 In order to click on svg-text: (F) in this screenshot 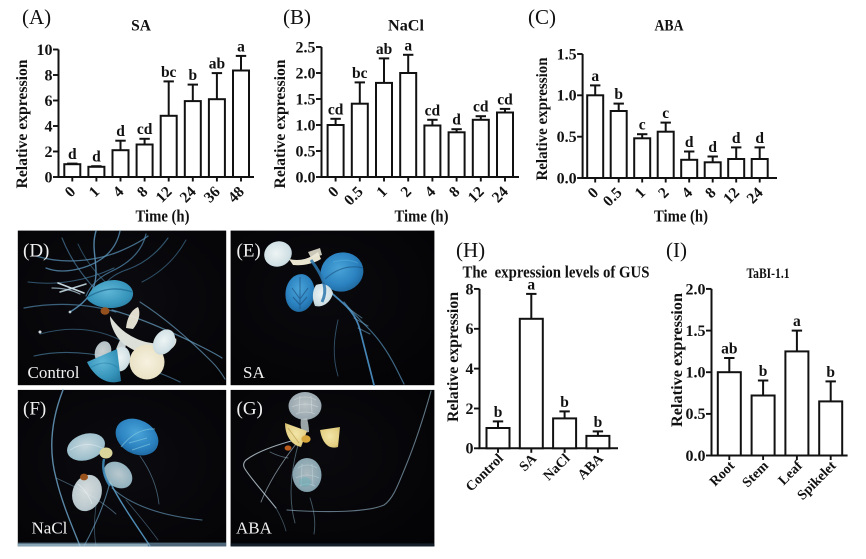, I will do `click(34, 409)`.